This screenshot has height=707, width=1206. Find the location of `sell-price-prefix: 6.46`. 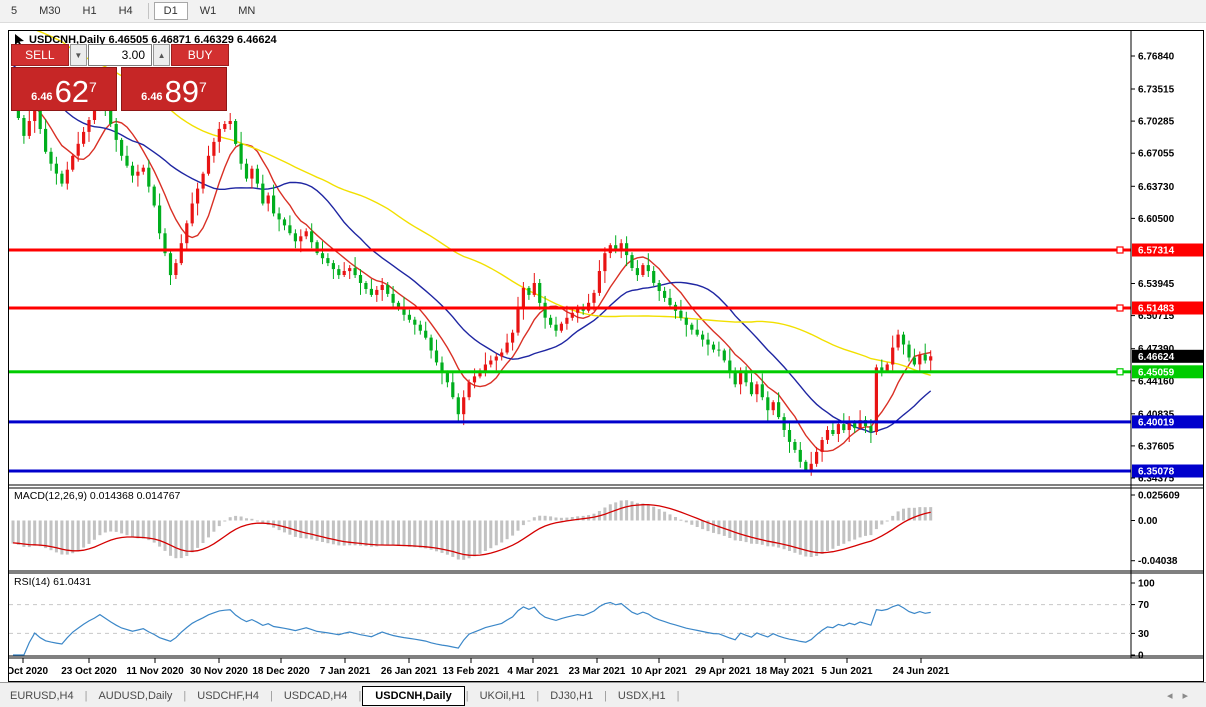

sell-price-prefix: 6.46 is located at coordinates (42, 97).